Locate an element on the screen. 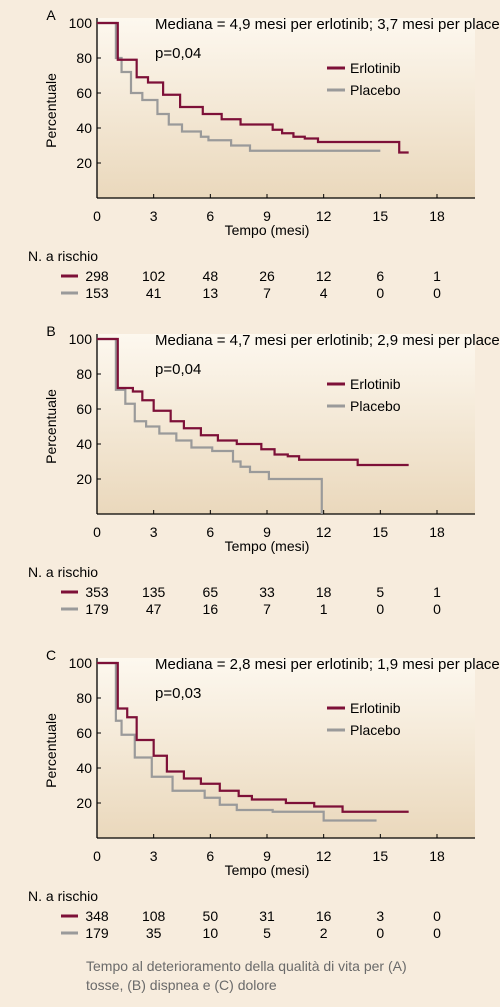 The width and height of the screenshot is (500, 1007). y-tick-label-80: 80 is located at coordinates (84, 698).